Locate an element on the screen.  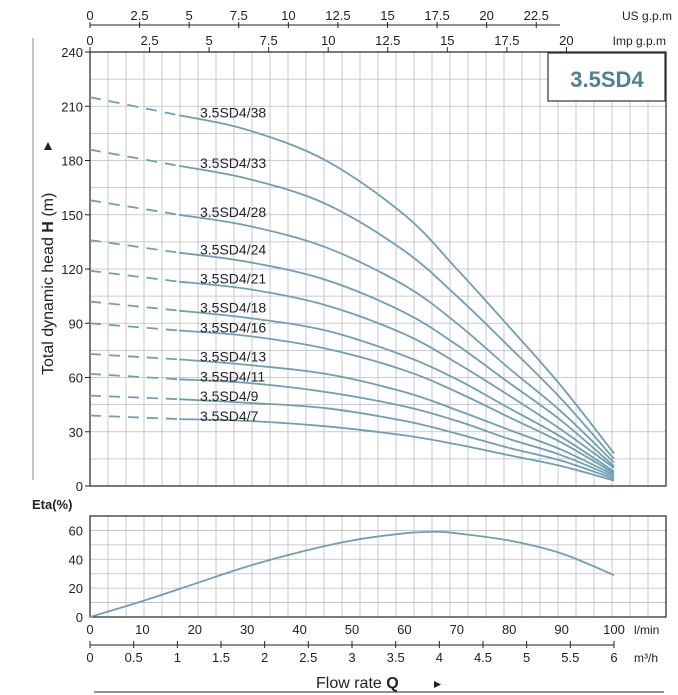
imp-gpm-tick-label: 2.5 is located at coordinates (150, 40).